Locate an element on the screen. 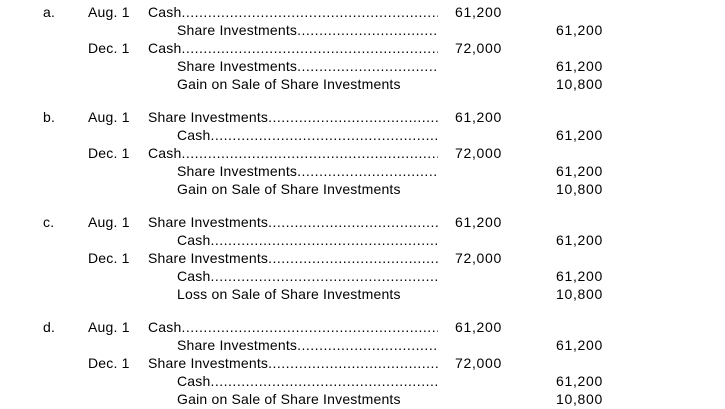  option-letter-label: c. is located at coordinates (49, 222).